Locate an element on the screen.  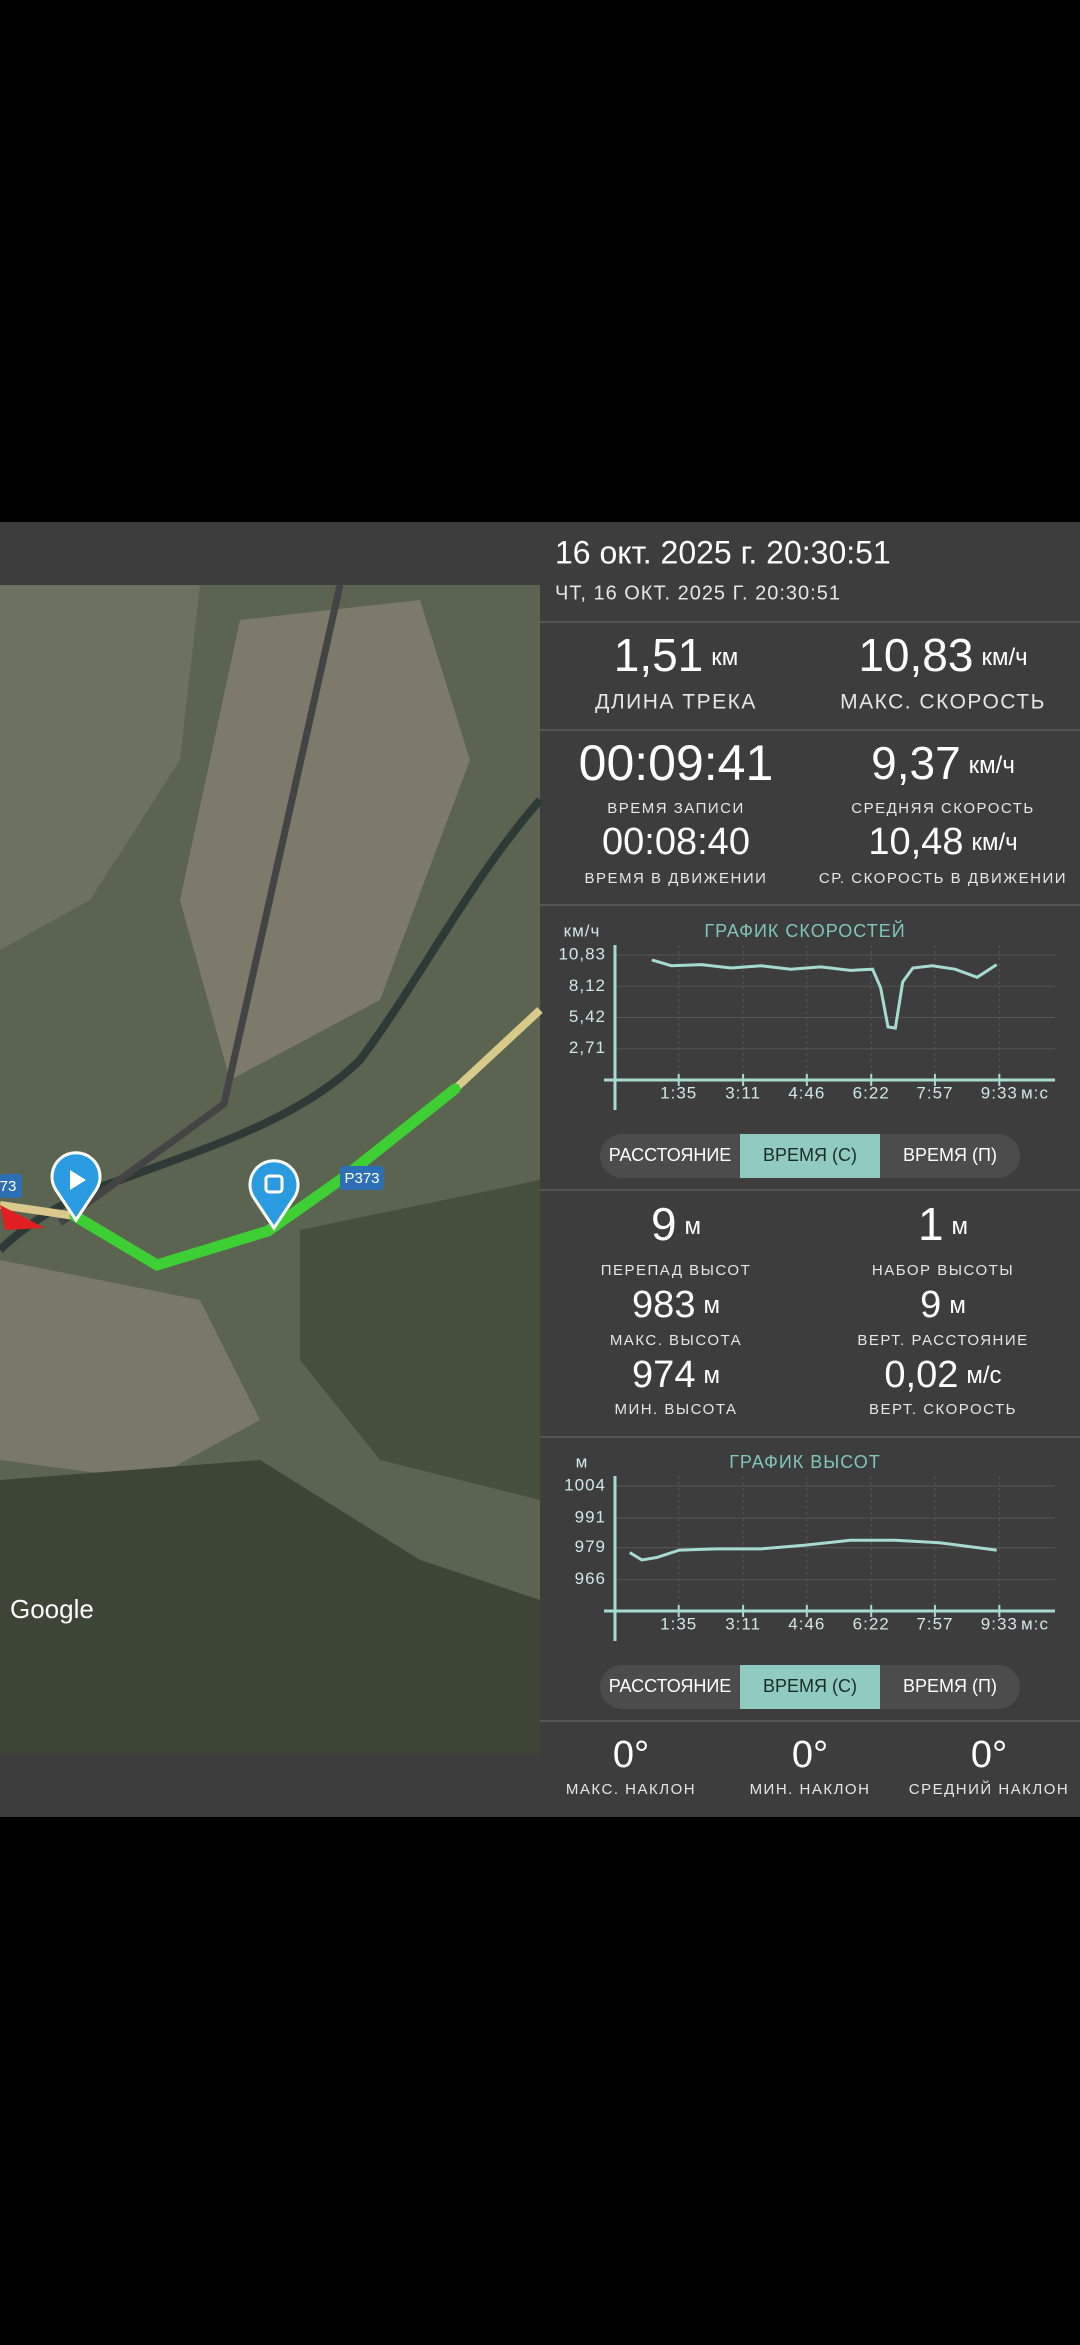
y-tick-label: 10,83 is located at coordinates (582, 953).